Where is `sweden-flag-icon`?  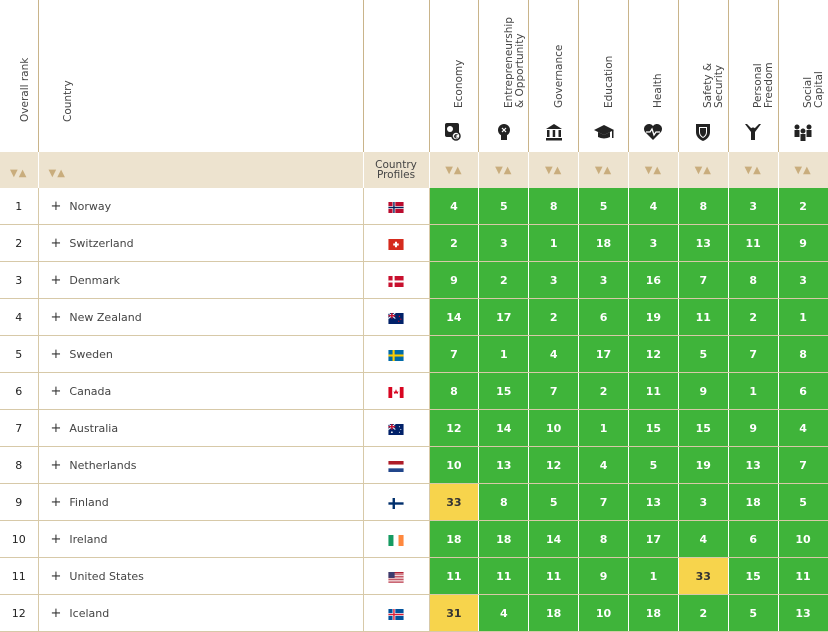
sweden-flag-icon is located at coordinates (396, 354).